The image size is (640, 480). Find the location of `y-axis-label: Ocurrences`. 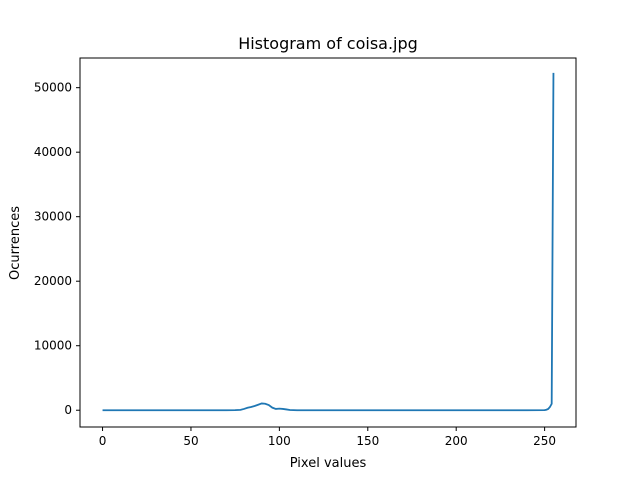

y-axis-label: Ocurrences is located at coordinates (15, 243).